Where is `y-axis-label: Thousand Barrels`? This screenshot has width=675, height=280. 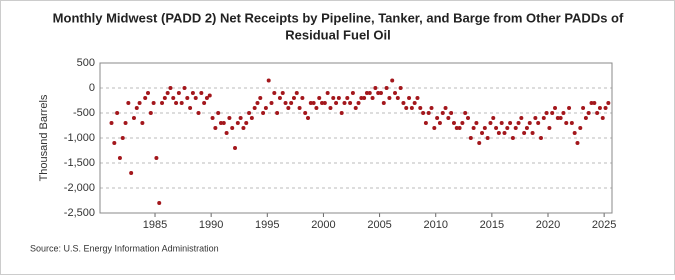 y-axis-label: Thousand Barrels is located at coordinates (44, 137).